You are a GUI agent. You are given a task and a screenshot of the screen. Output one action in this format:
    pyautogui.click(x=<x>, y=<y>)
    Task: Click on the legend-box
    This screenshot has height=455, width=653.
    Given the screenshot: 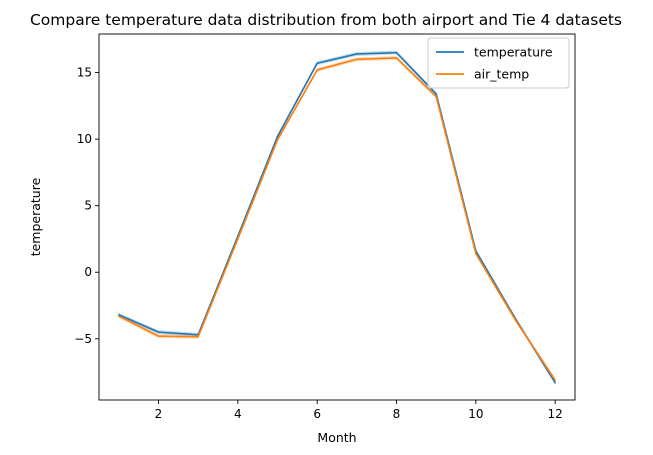 What is the action you would take?
    pyautogui.click(x=498, y=63)
    